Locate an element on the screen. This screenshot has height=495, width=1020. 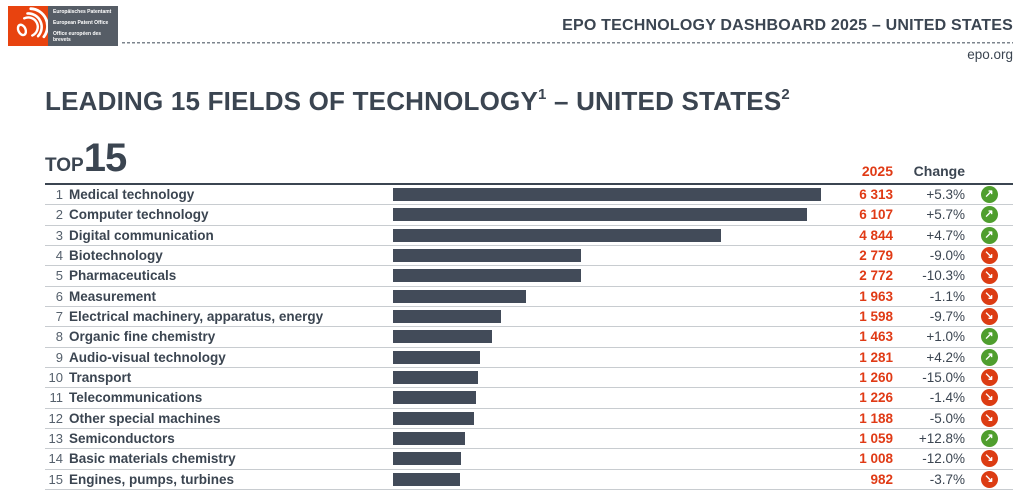
row-rank: 3 is located at coordinates (59, 235).